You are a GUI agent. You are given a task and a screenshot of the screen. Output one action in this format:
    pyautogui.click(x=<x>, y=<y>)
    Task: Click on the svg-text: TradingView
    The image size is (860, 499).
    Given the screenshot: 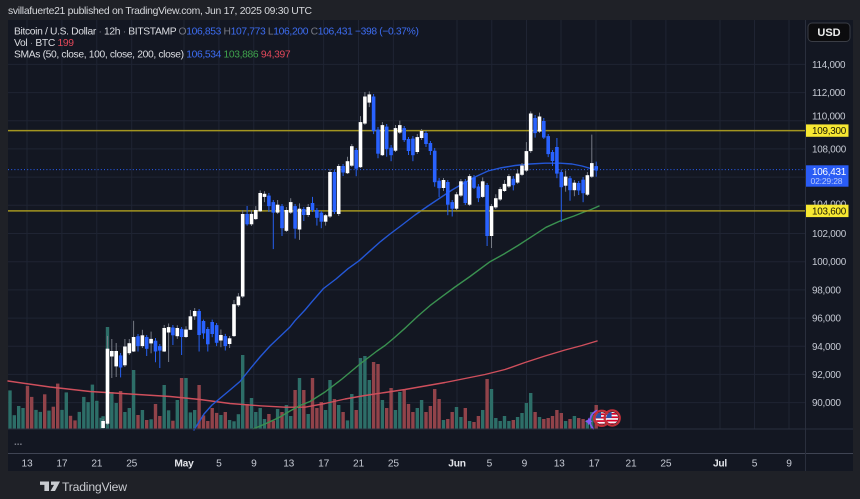 What is the action you would take?
    pyautogui.click(x=94, y=487)
    